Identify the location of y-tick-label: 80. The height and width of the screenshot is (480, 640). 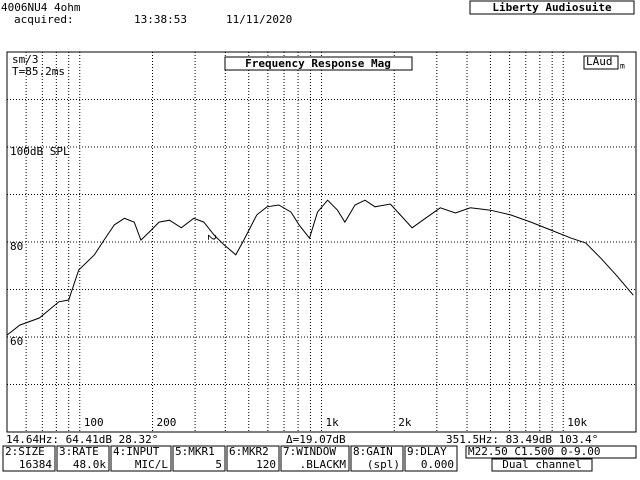
(16, 246).